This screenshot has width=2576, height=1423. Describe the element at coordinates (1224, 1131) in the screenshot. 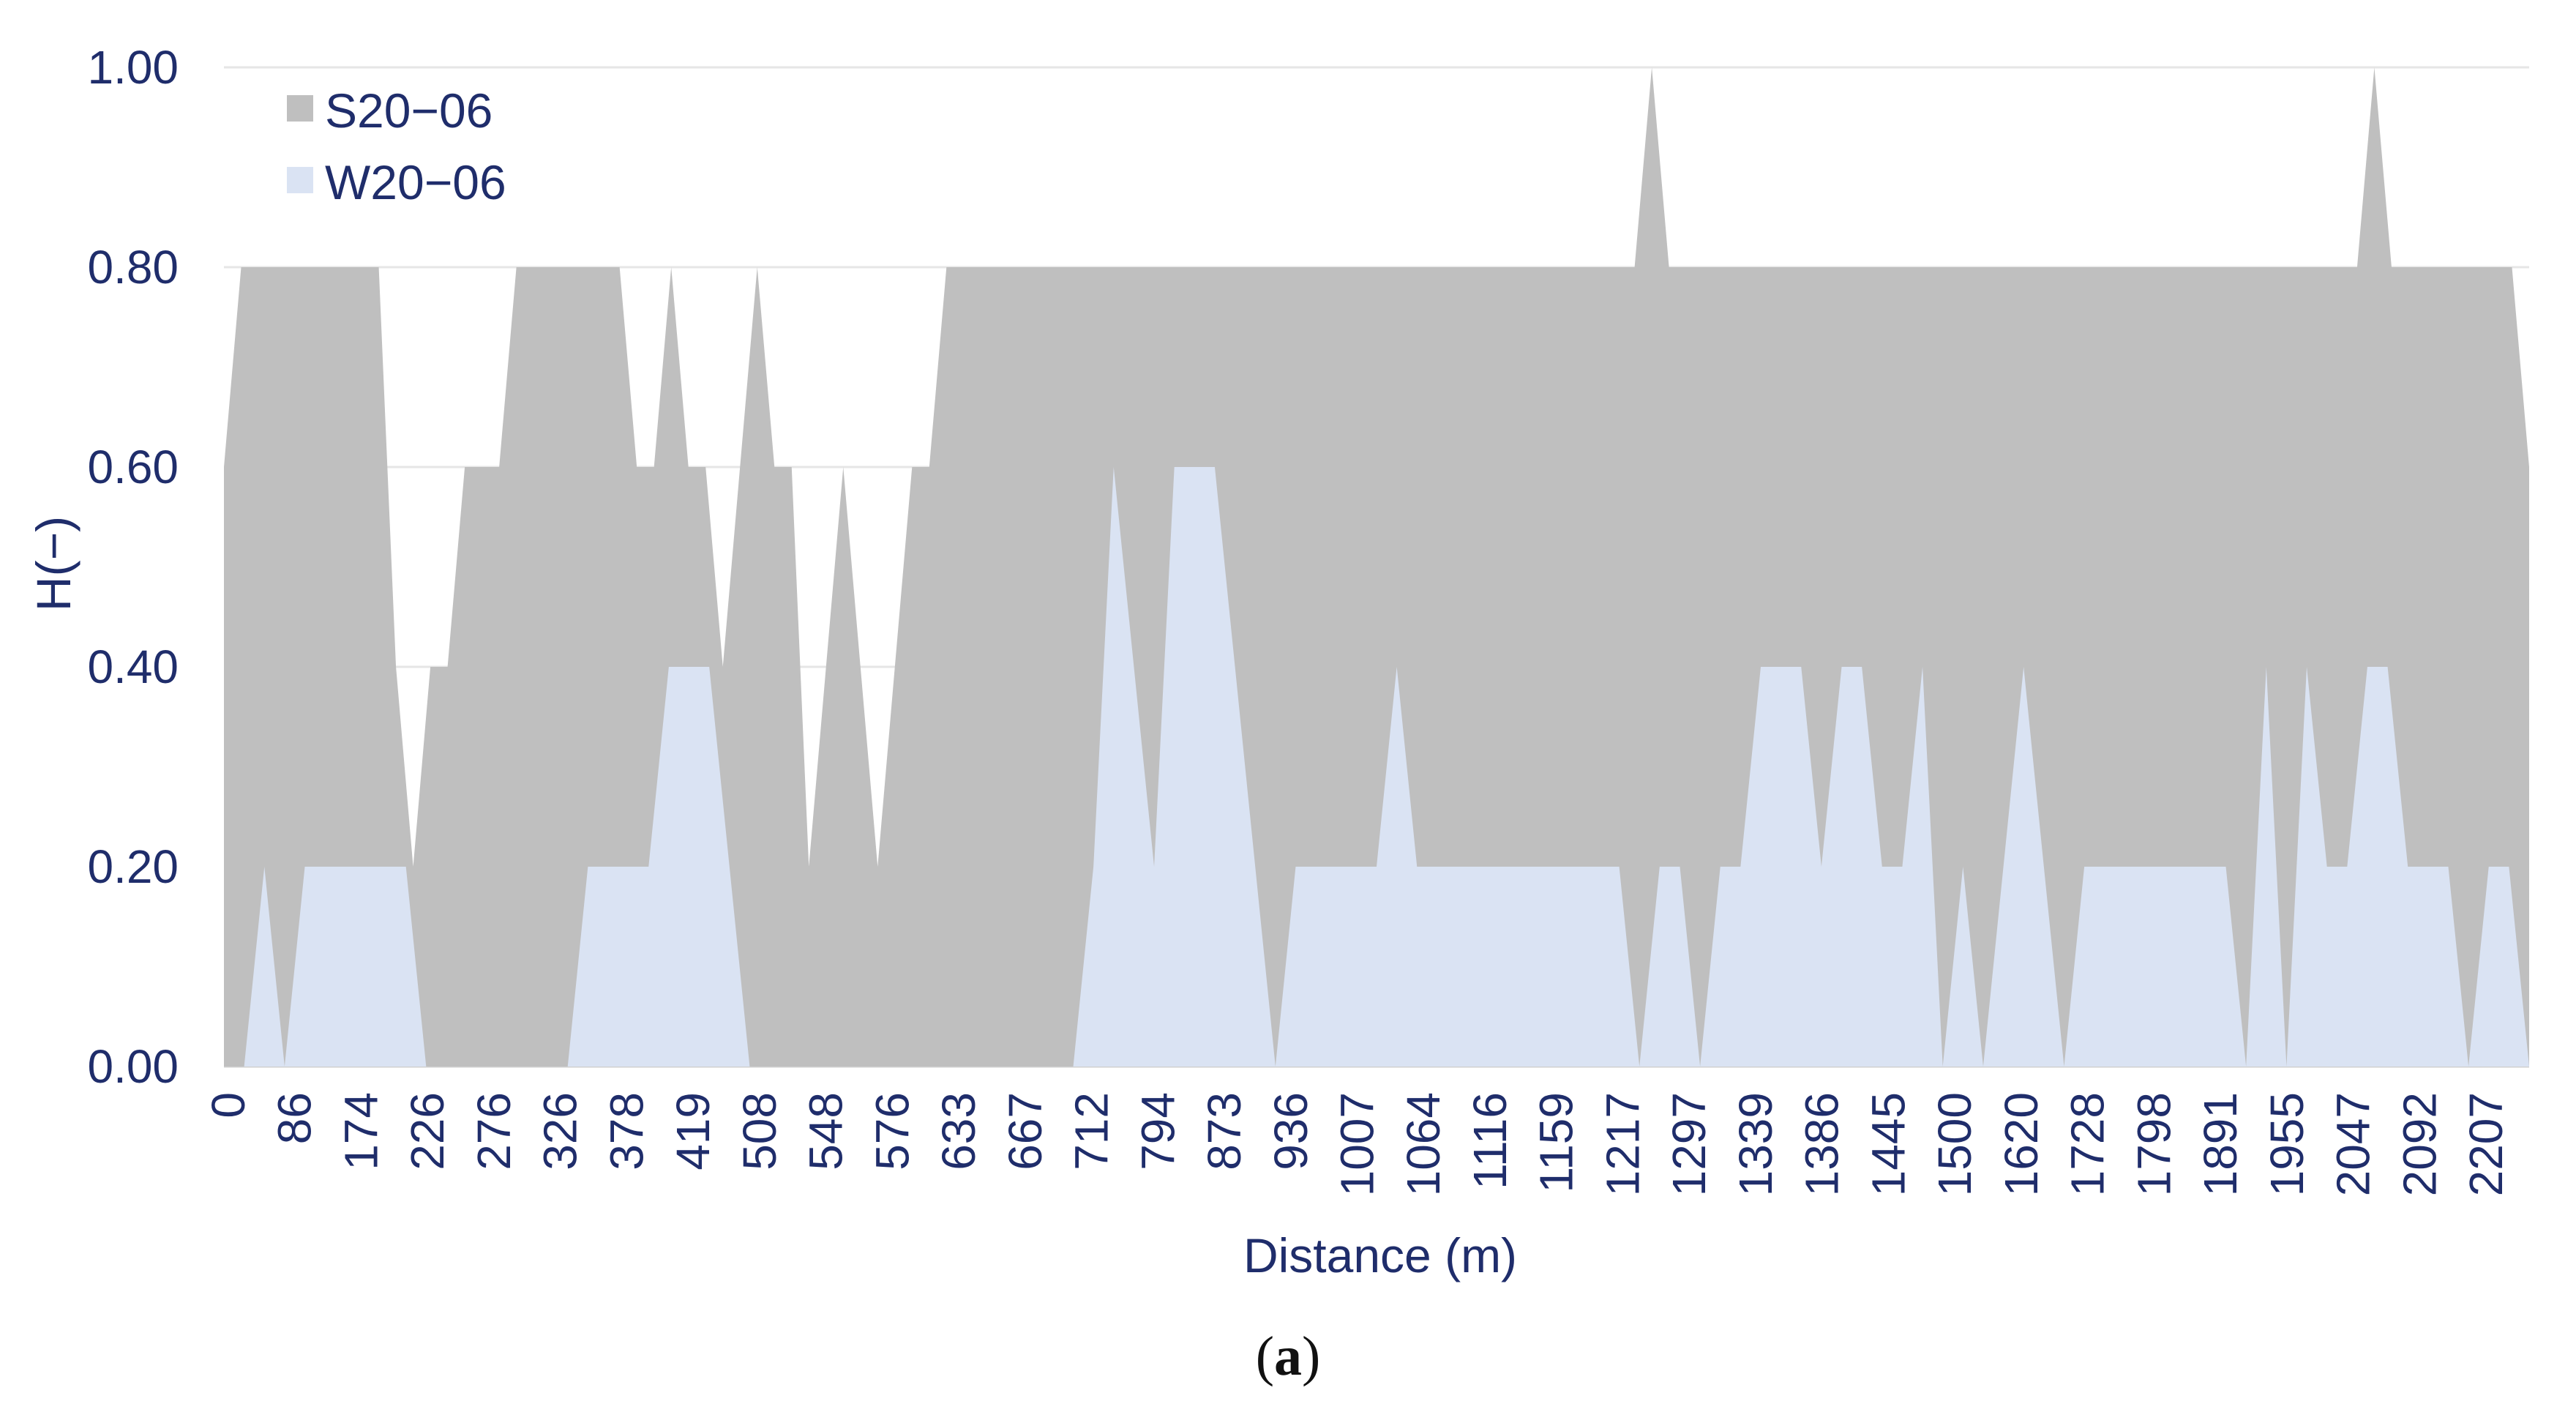

I see `x-tick-label: 873` at that location.